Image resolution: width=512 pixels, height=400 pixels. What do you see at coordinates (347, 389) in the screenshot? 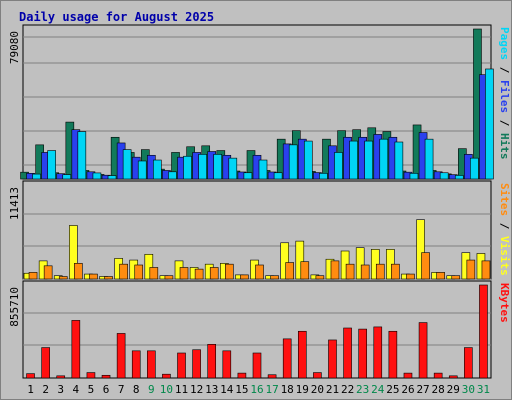
I see `x-tick-label-day-22: 22` at bounding box center [347, 389].